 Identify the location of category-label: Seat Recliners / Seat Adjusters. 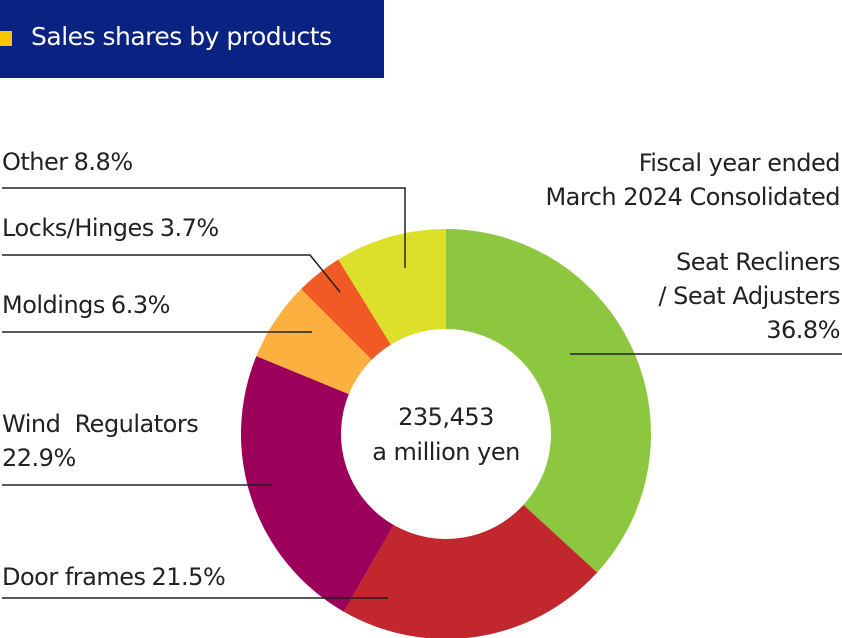
(749, 279).